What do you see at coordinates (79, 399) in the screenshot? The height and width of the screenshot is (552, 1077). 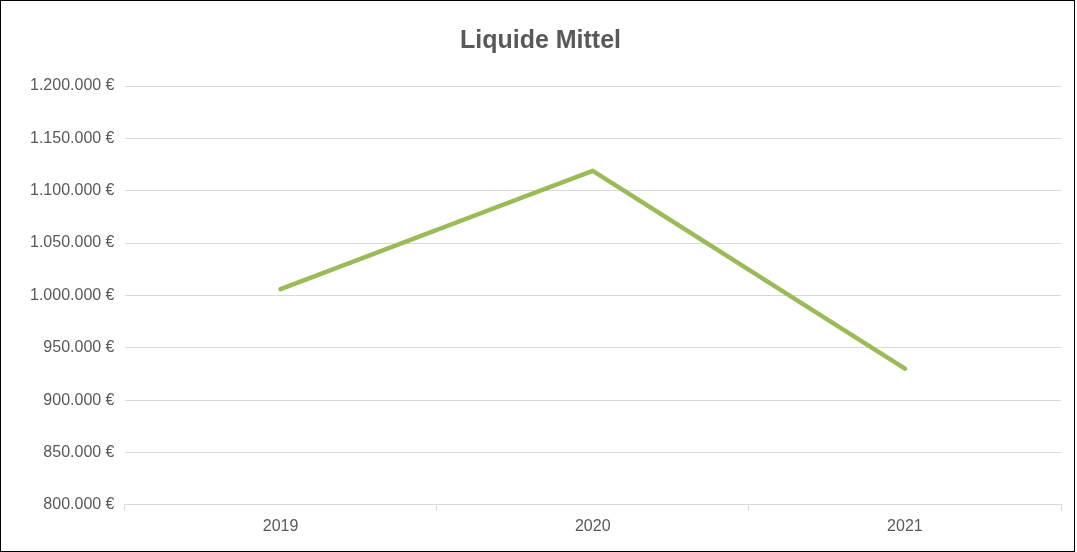 I see `y-tick-label: 900.000 €` at bounding box center [79, 399].